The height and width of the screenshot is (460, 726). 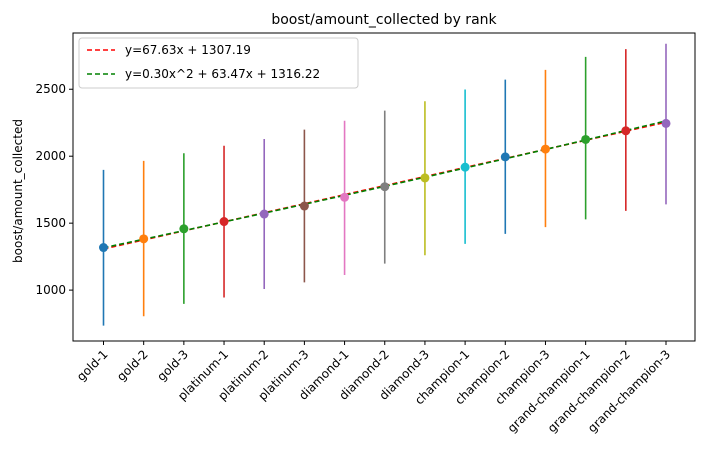 What do you see at coordinates (54, 189) in the screenshot?
I see `y-ticks: 1000 1500 2000 2500` at bounding box center [54, 189].